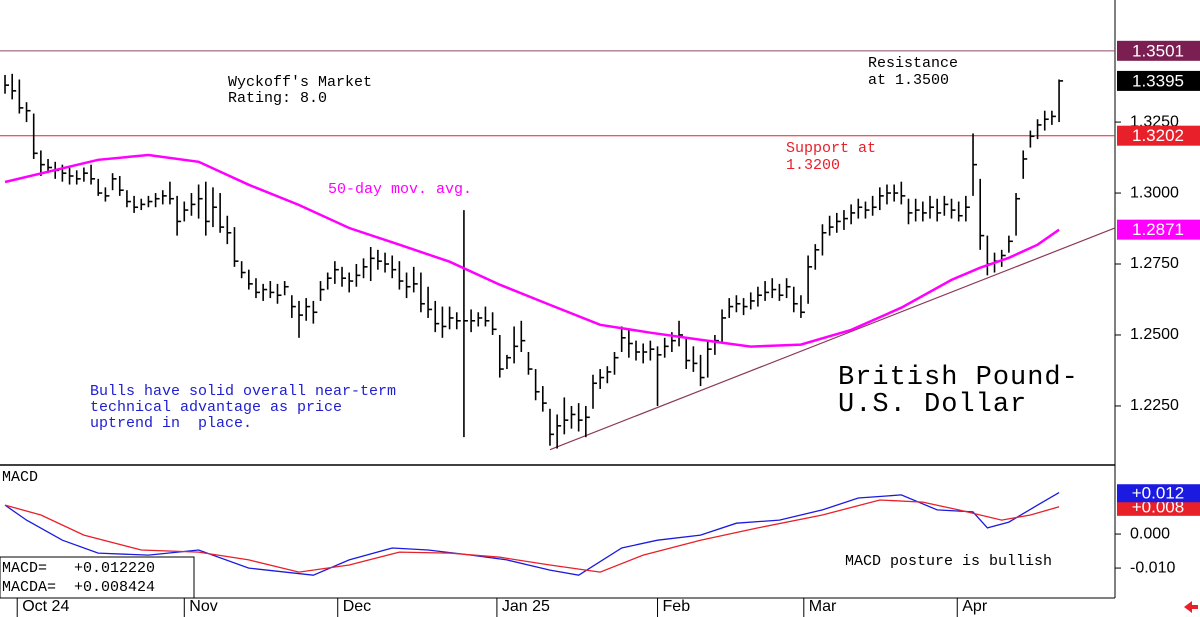  What do you see at coordinates (823, 606) in the screenshot?
I see `x-tick-label: Mar` at bounding box center [823, 606].